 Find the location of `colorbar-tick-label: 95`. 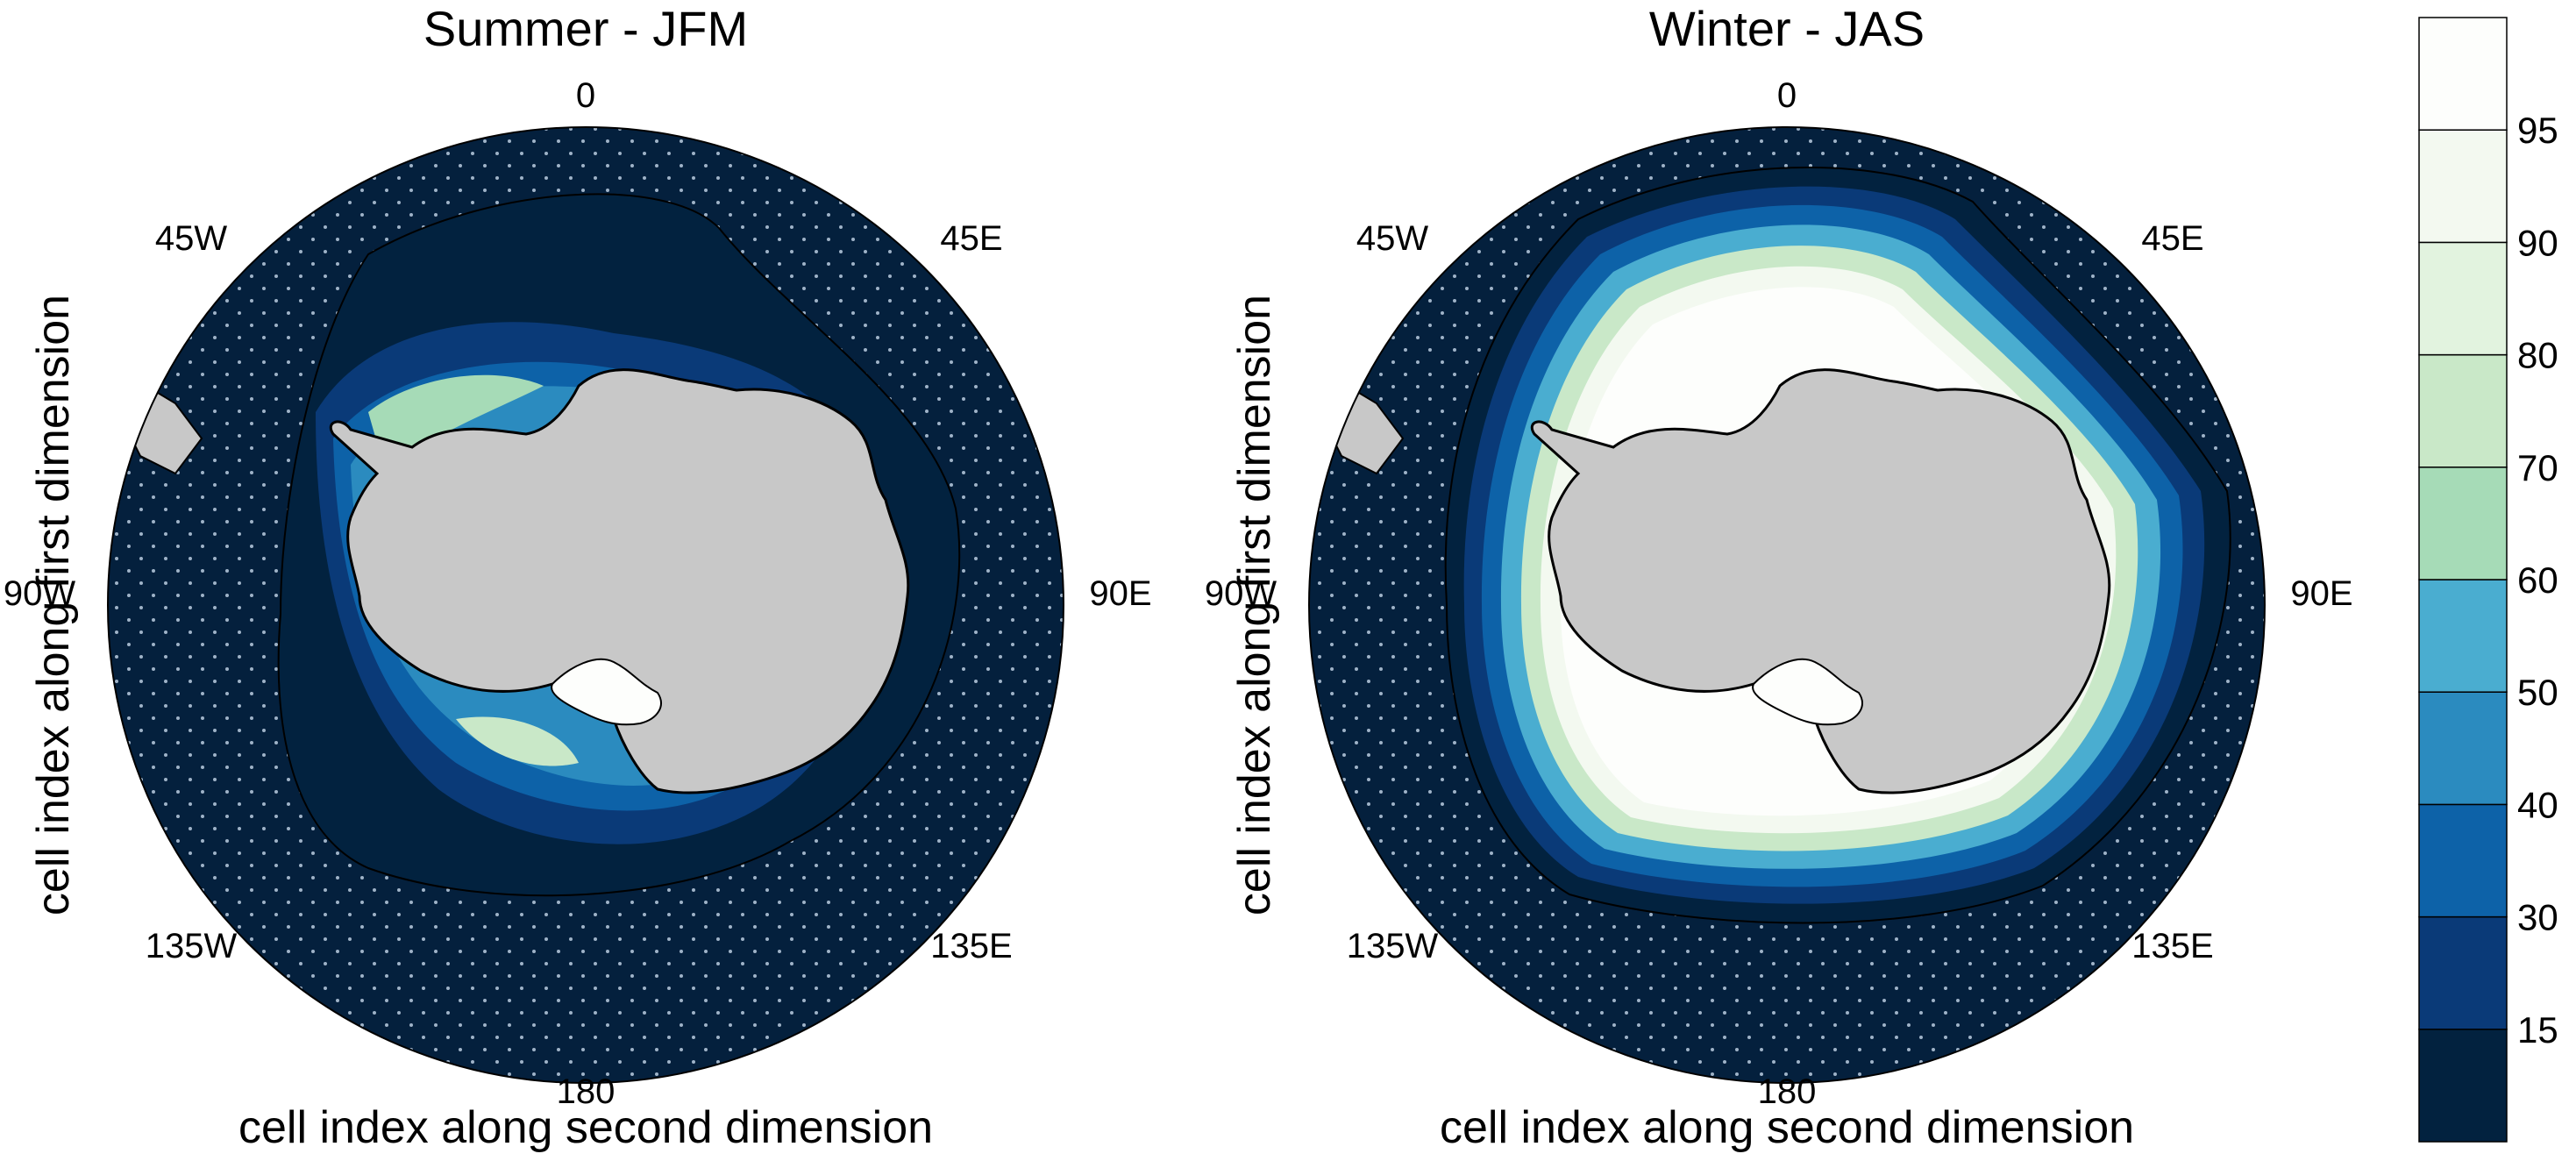

colorbar-tick-label: 95 is located at coordinates (2537, 130).